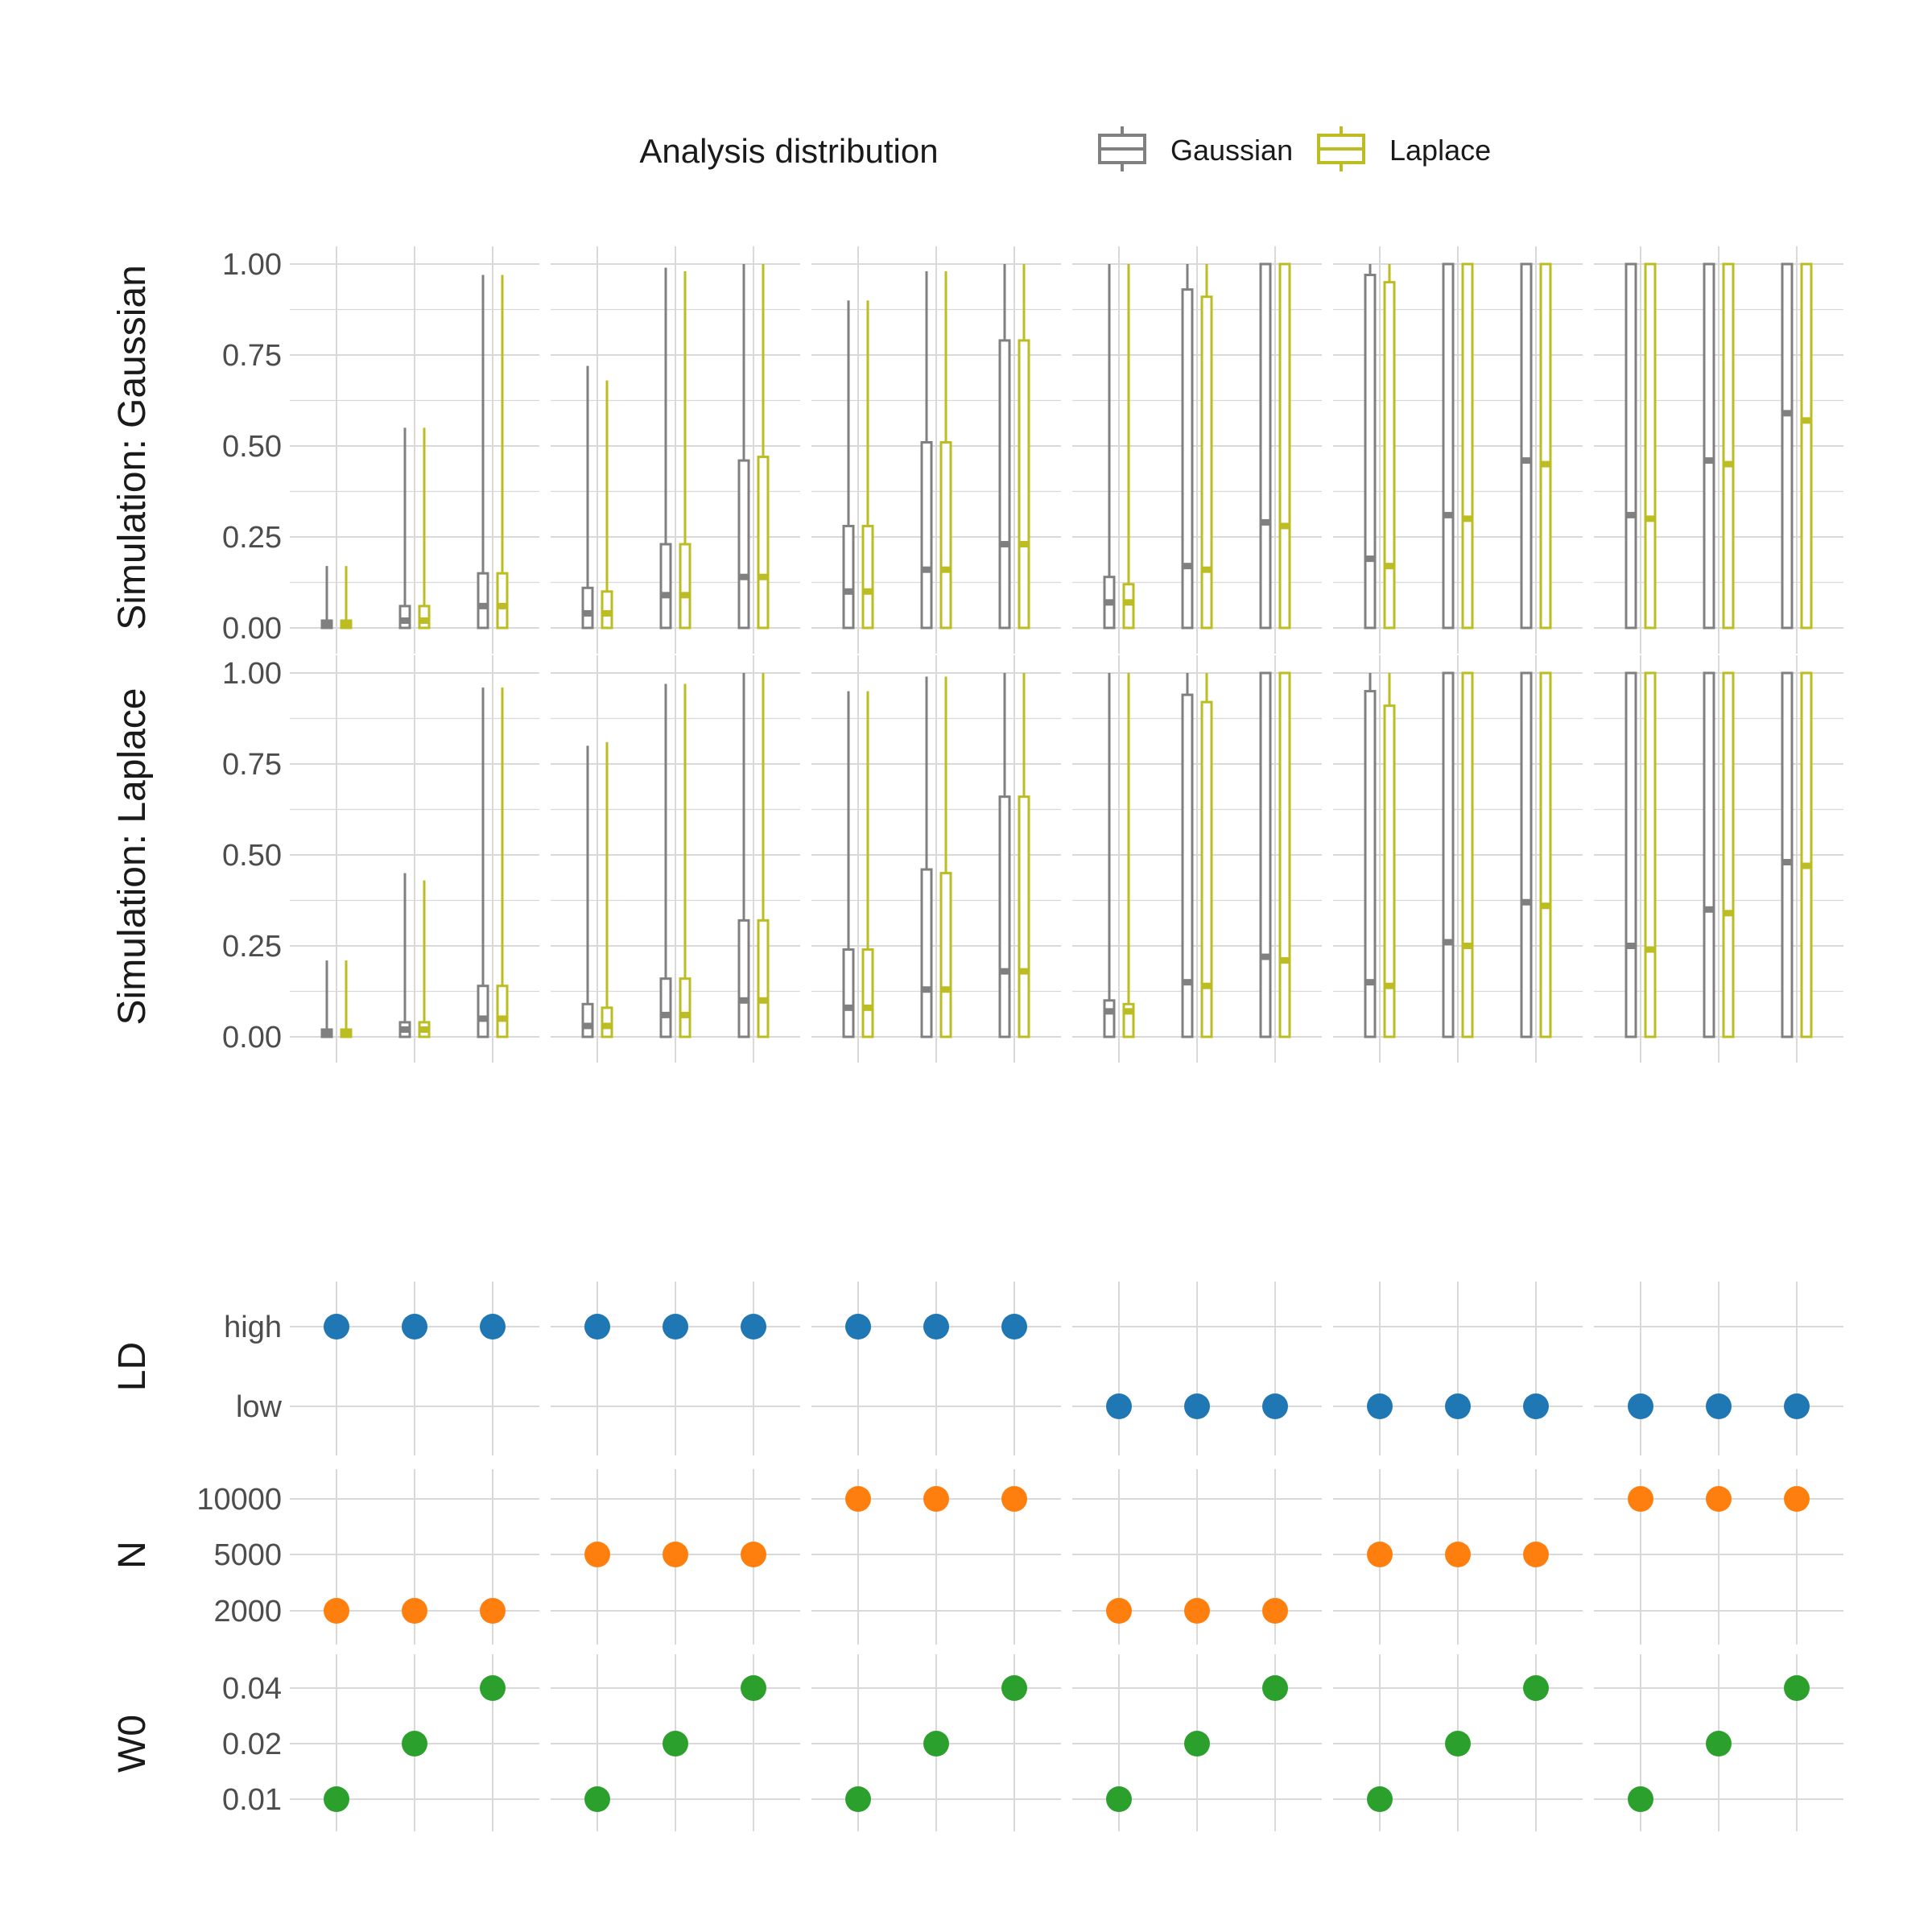 Image resolution: width=1932 pixels, height=1932 pixels. I want to click on panel-gaussian-ytick: 0.25, so click(252, 538).